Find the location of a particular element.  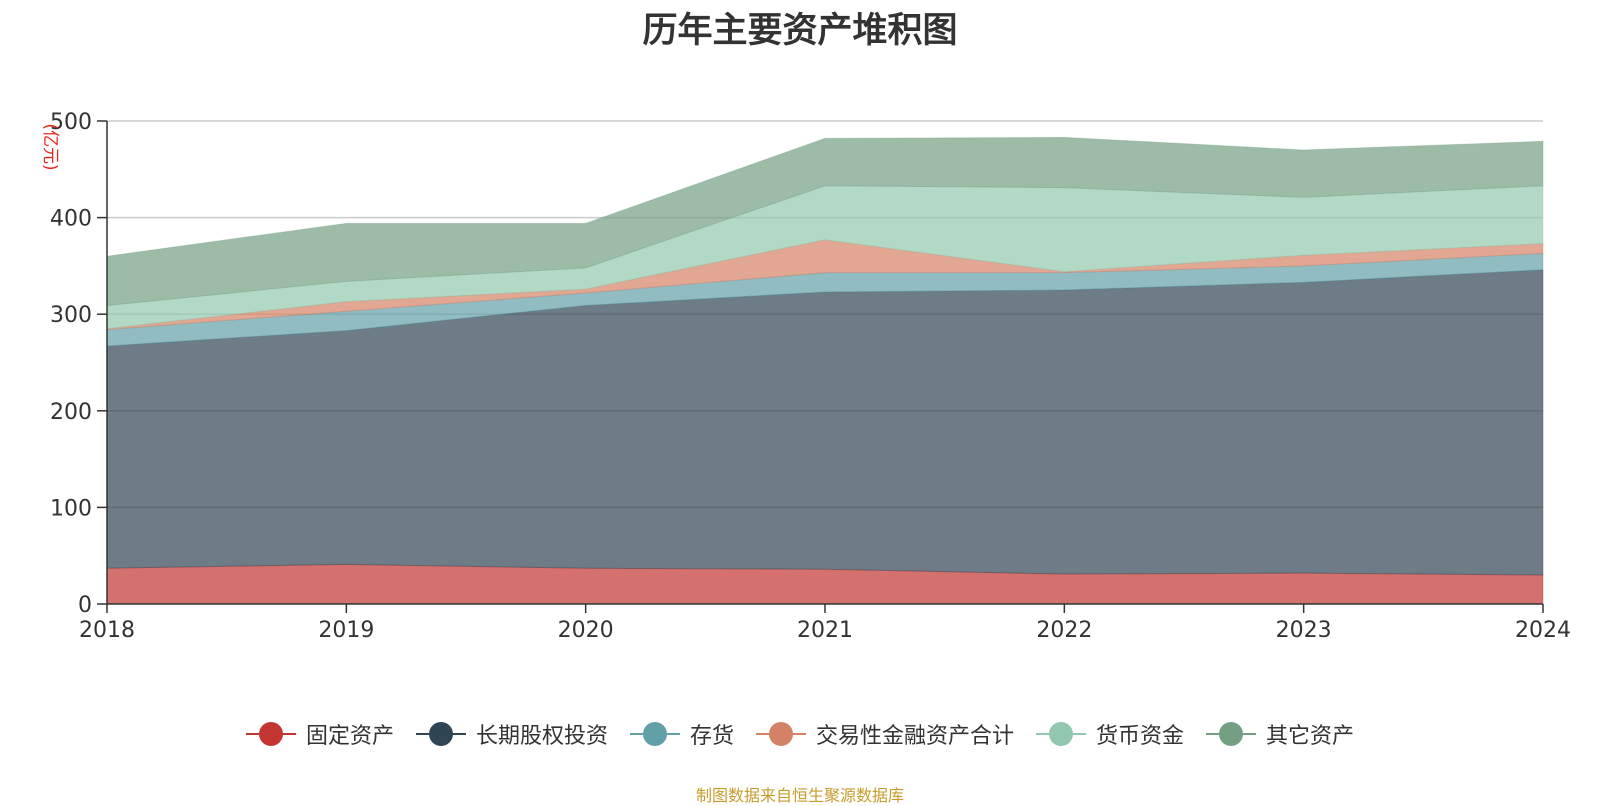

x-tick-label: 2019 is located at coordinates (346, 630).